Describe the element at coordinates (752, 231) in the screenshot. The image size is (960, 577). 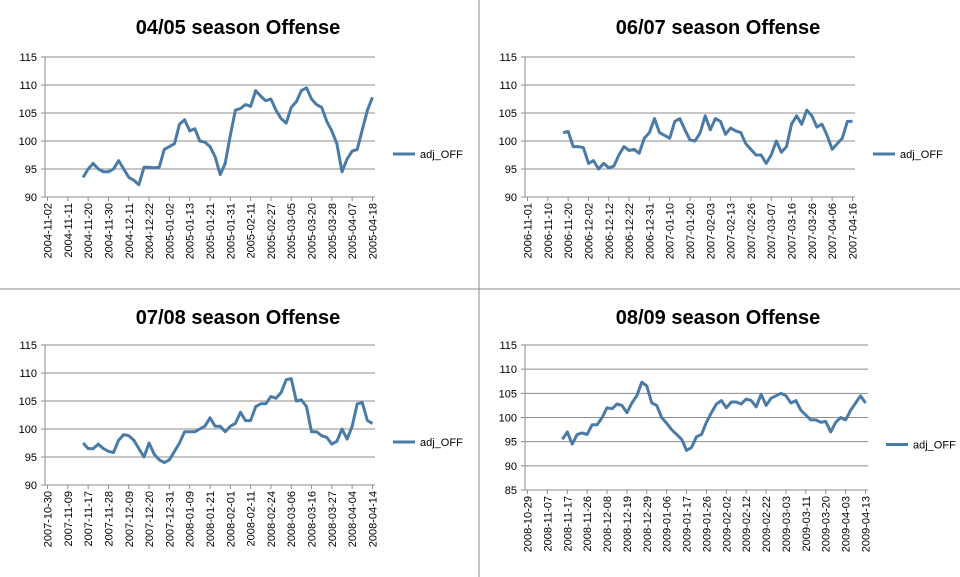
I see `x-tick-label: 2007-02-26` at that location.